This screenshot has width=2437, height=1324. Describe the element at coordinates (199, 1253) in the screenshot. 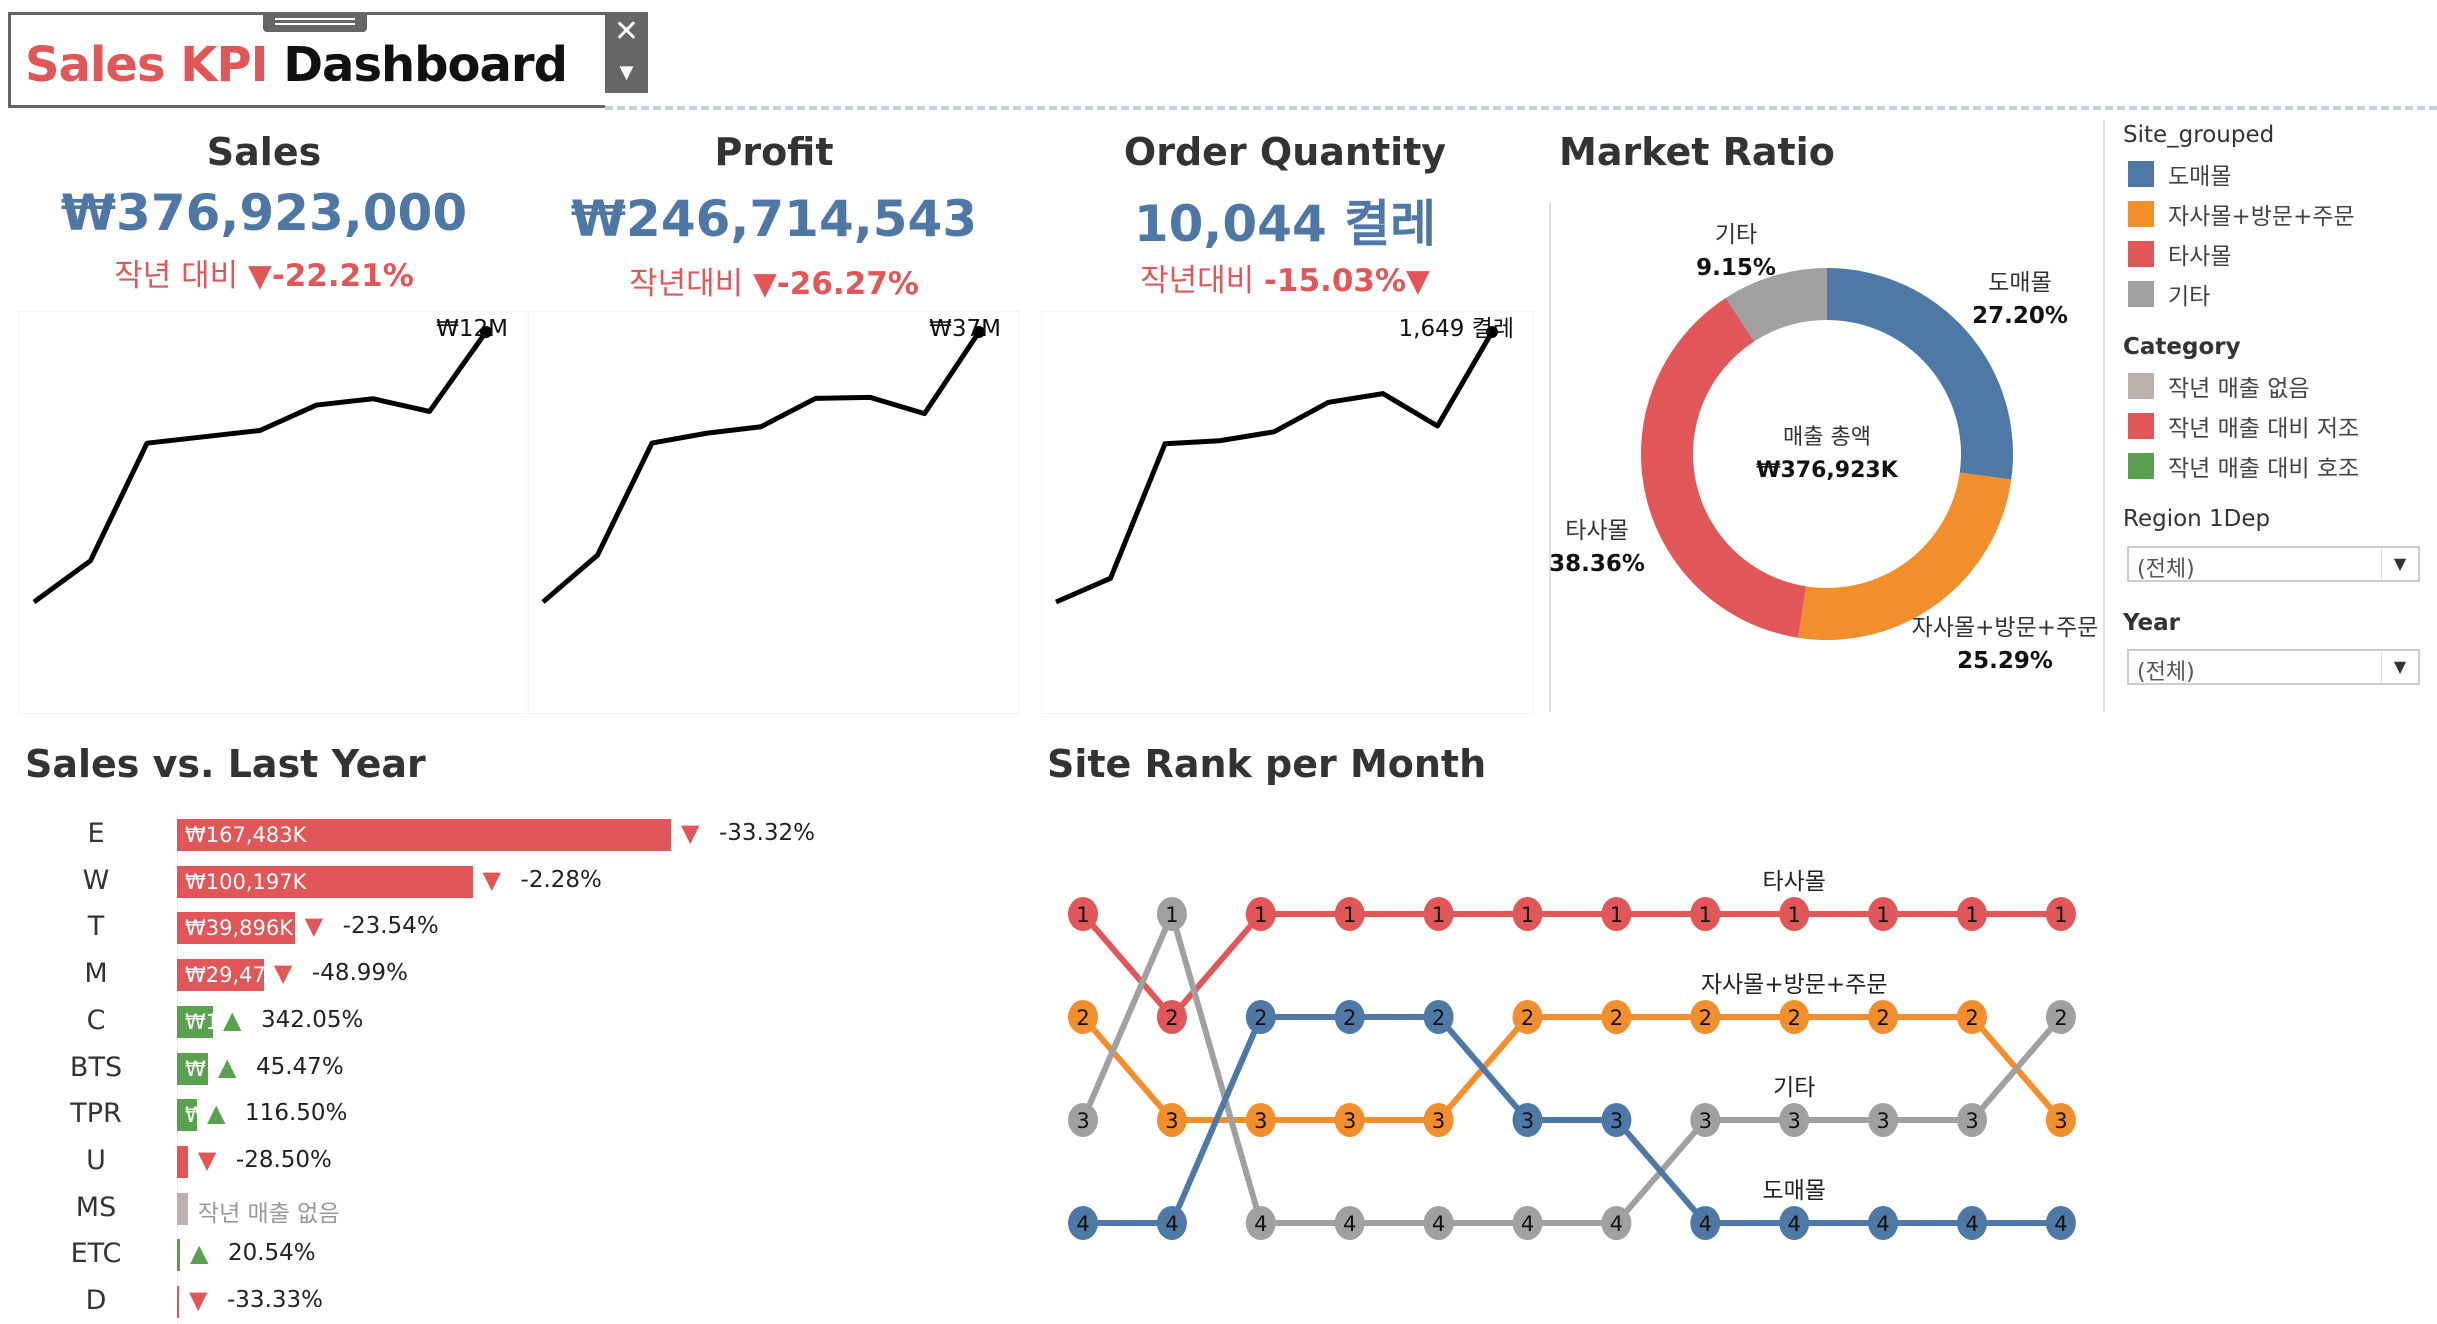

I see `triangle-up-icon: ▲` at that location.